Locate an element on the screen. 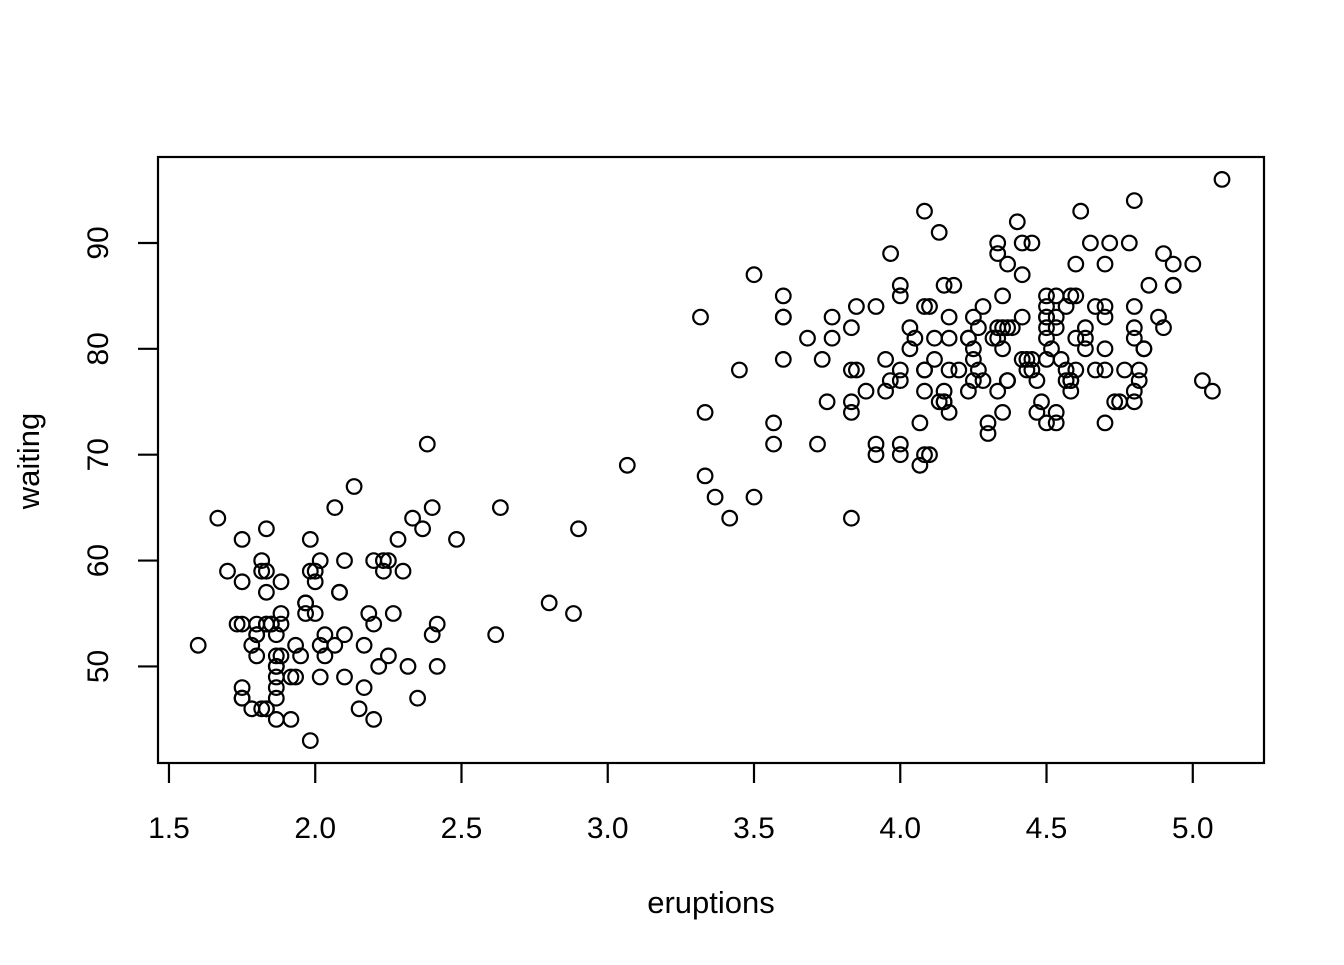 The height and width of the screenshot is (965, 1344). x-tick-label: 4.5 is located at coordinates (1047, 828).